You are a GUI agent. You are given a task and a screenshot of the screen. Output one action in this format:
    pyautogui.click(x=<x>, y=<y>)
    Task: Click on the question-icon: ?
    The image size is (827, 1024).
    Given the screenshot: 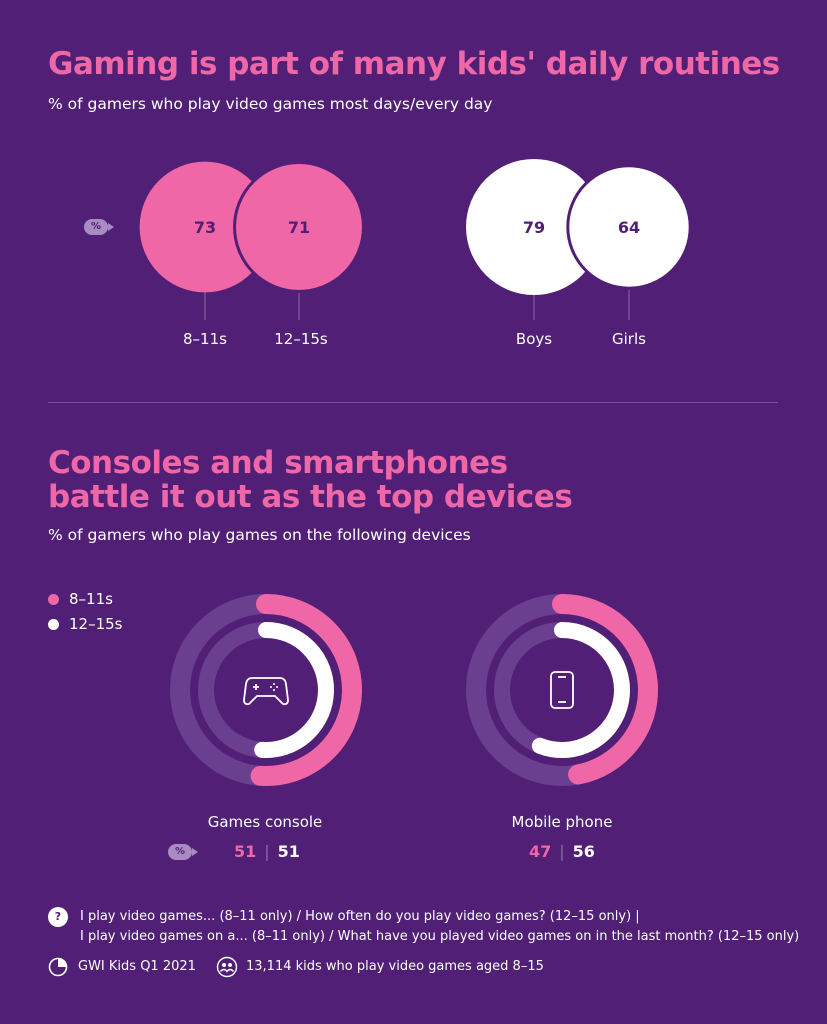 What is the action you would take?
    pyautogui.click(x=58, y=917)
    